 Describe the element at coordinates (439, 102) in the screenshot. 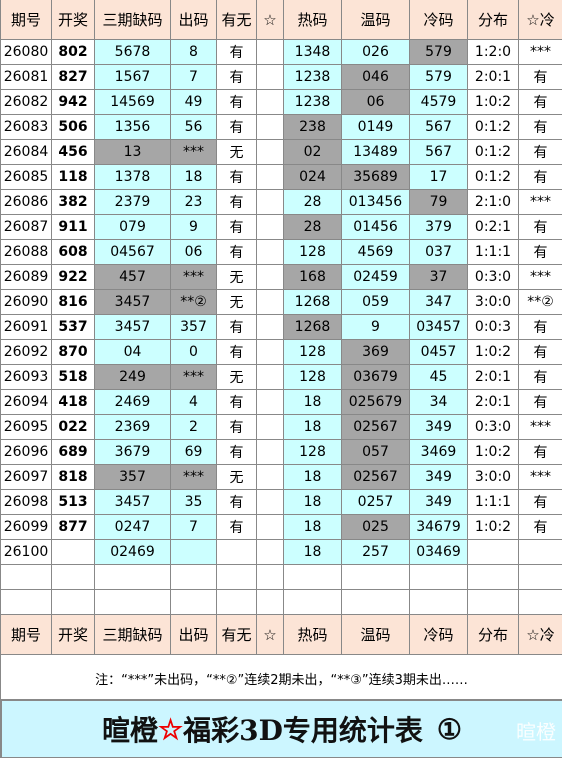

I see `table-cell: 4579` at that location.